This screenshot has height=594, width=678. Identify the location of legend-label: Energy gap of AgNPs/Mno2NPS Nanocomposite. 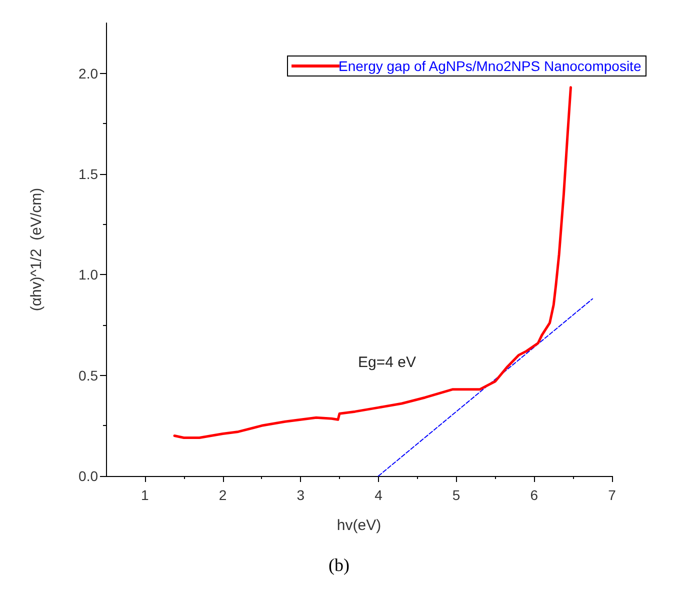
(490, 66).